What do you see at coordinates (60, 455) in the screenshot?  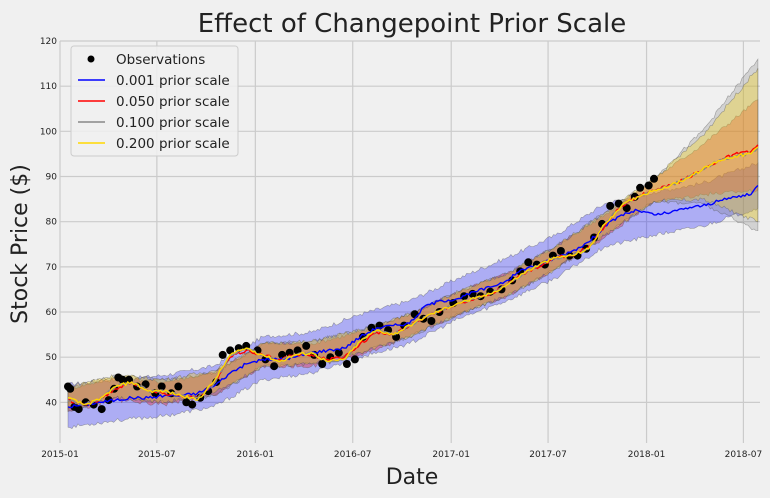 I see `x-tick-label: 2015-01` at bounding box center [60, 455].